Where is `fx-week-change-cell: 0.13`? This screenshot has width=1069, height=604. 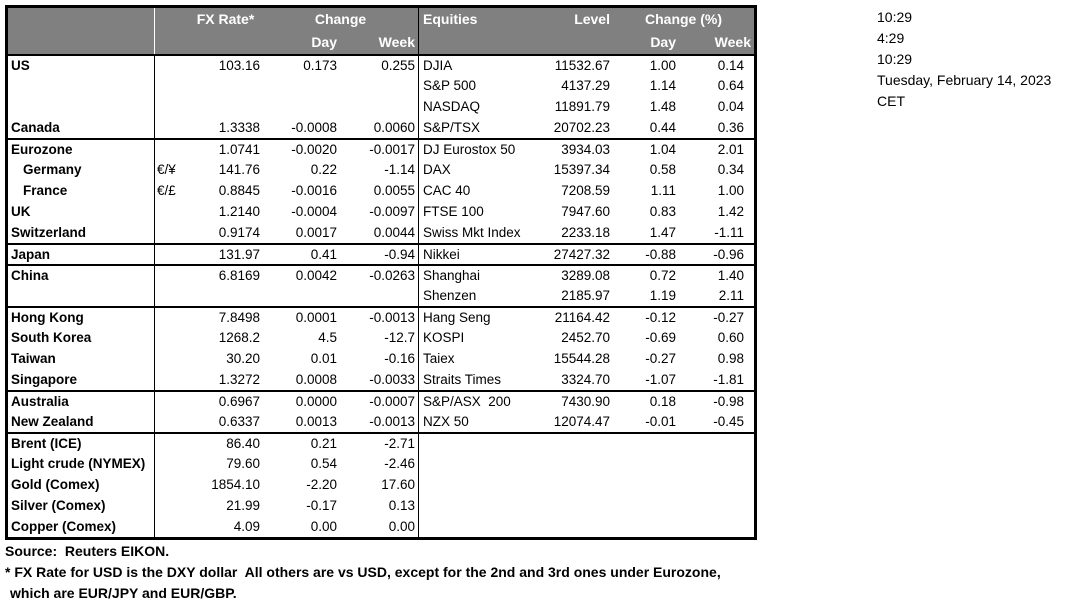 fx-week-change-cell: 0.13 is located at coordinates (401, 505).